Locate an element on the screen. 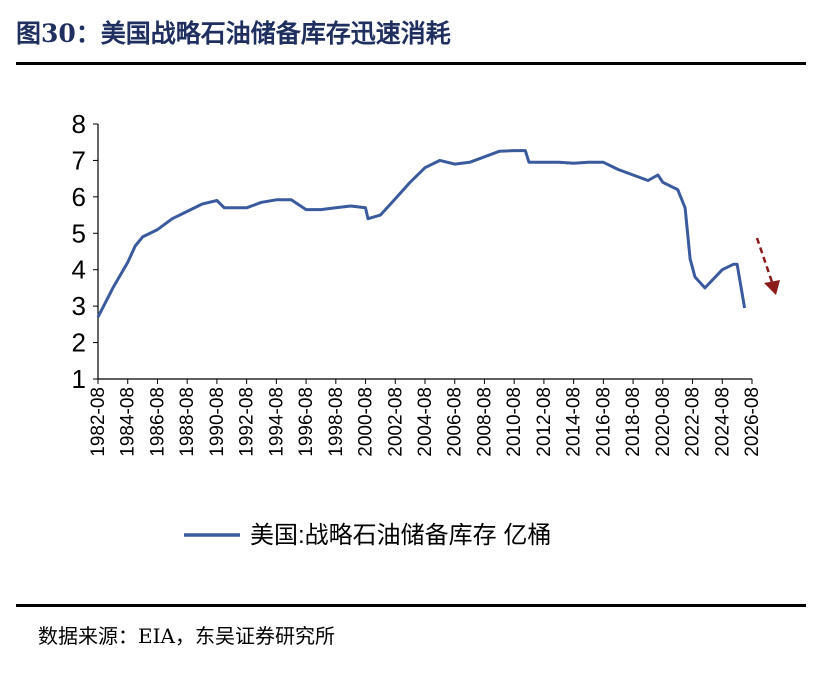 The image size is (832, 678). x-tick-label: 2022-08 is located at coordinates (693, 422).